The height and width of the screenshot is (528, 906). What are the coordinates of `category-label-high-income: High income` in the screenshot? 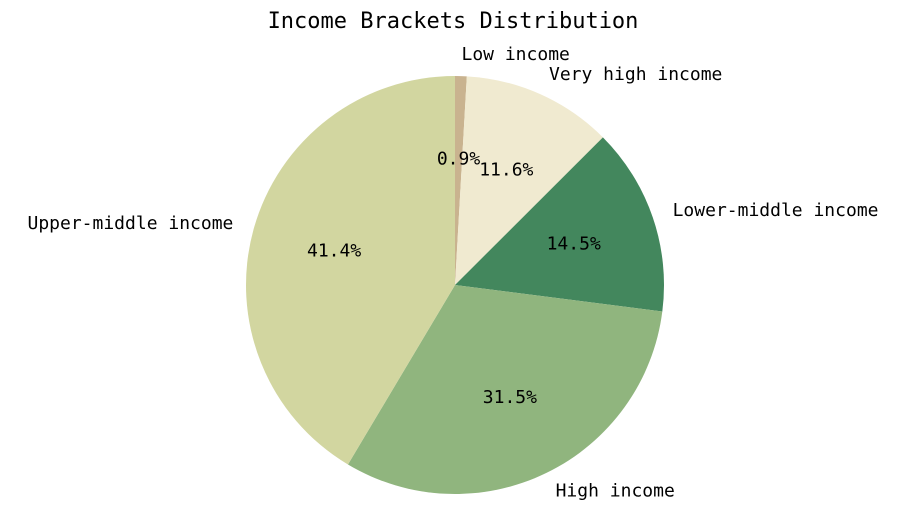 It's located at (615, 491).